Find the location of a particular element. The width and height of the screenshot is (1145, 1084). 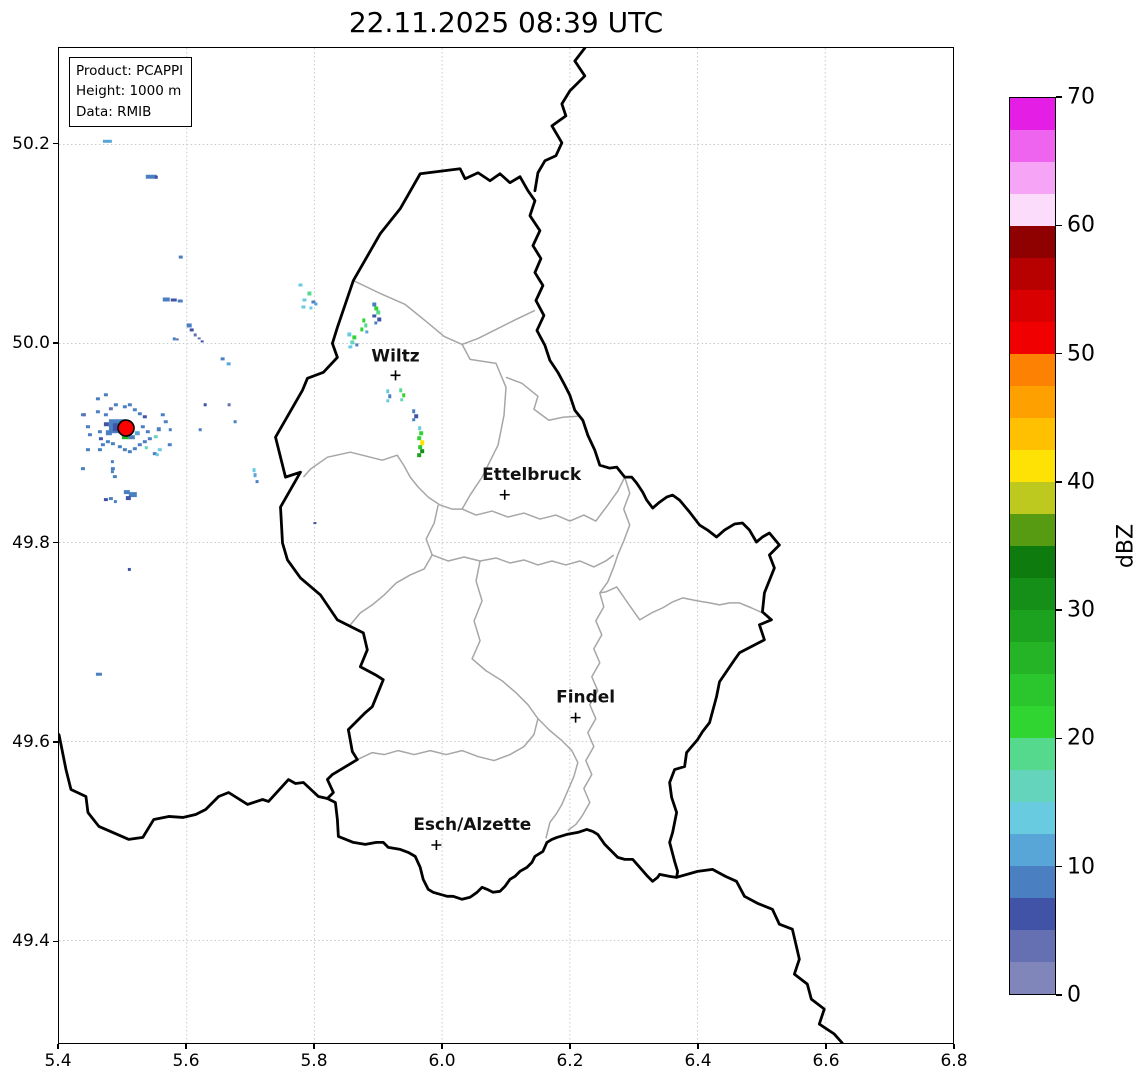

city-label: Findel is located at coordinates (585, 697).